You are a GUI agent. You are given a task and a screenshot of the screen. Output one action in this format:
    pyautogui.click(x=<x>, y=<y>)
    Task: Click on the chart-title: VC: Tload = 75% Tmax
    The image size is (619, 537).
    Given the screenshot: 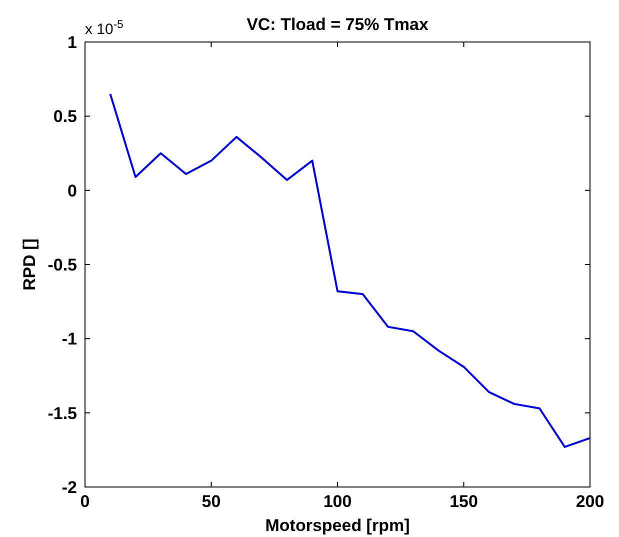 What is the action you would take?
    pyautogui.click(x=337, y=24)
    